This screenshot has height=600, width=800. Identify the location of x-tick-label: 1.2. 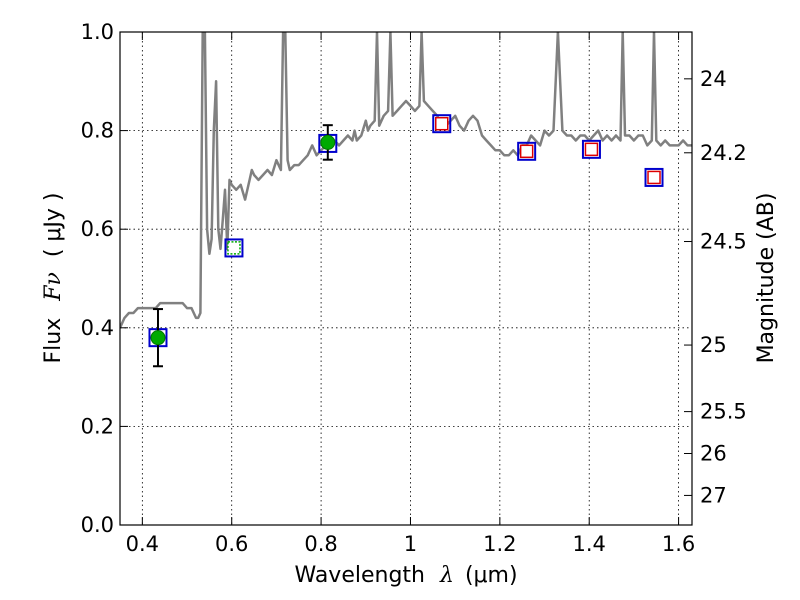
(499, 544).